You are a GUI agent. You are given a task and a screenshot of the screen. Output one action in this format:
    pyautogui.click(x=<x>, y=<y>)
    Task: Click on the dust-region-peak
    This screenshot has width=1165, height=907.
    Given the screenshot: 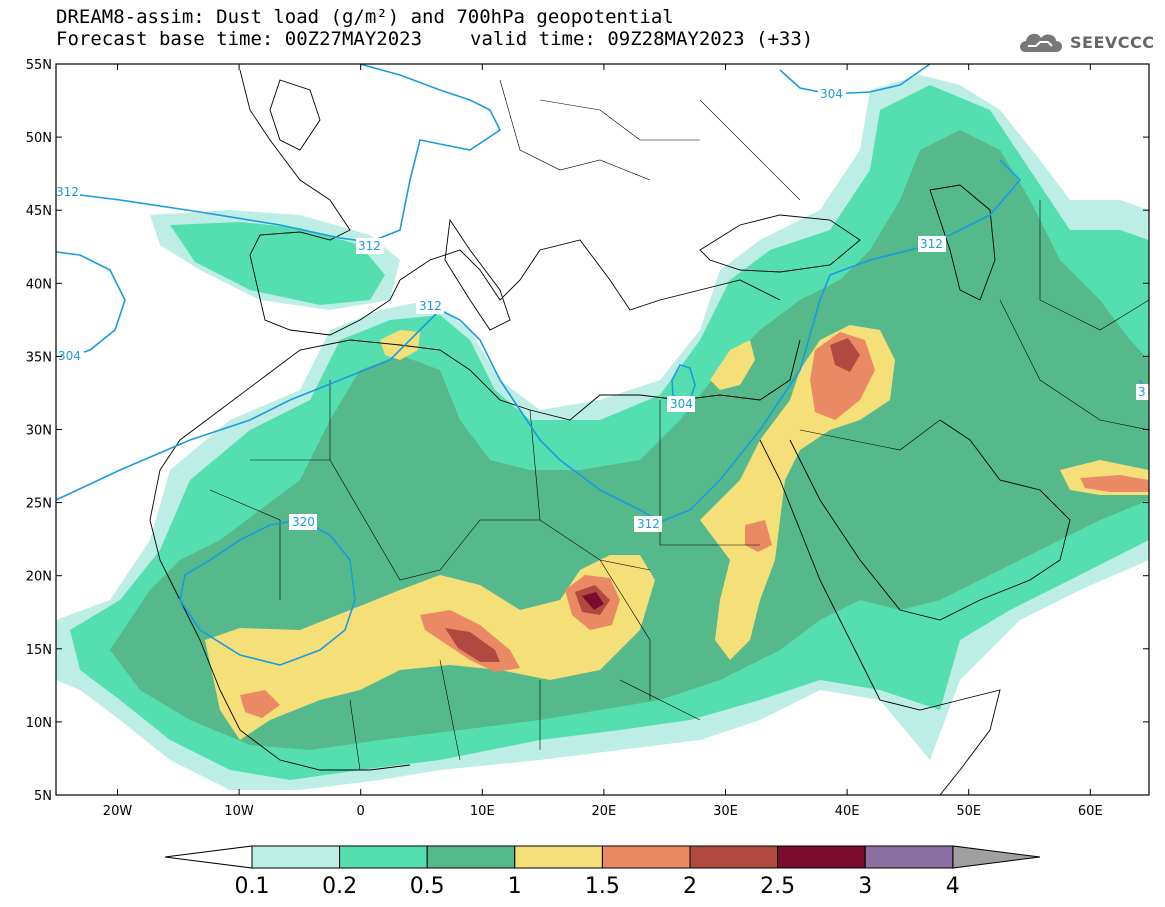 What is the action you would take?
    pyautogui.click(x=593, y=601)
    